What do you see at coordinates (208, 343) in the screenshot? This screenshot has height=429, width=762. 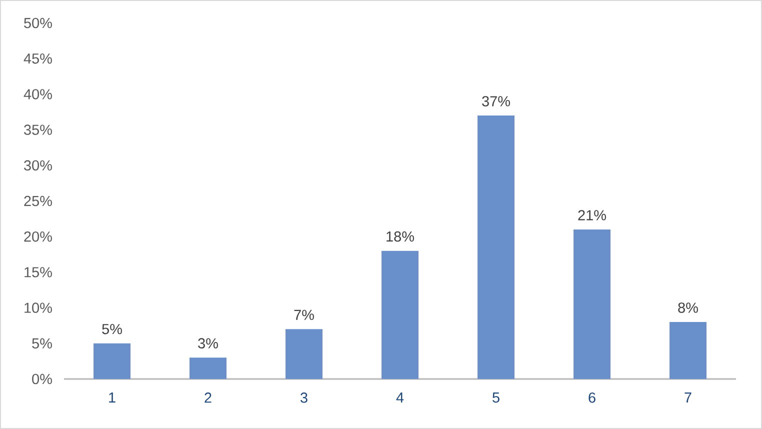 I see `data-label: 3%` at bounding box center [208, 343].